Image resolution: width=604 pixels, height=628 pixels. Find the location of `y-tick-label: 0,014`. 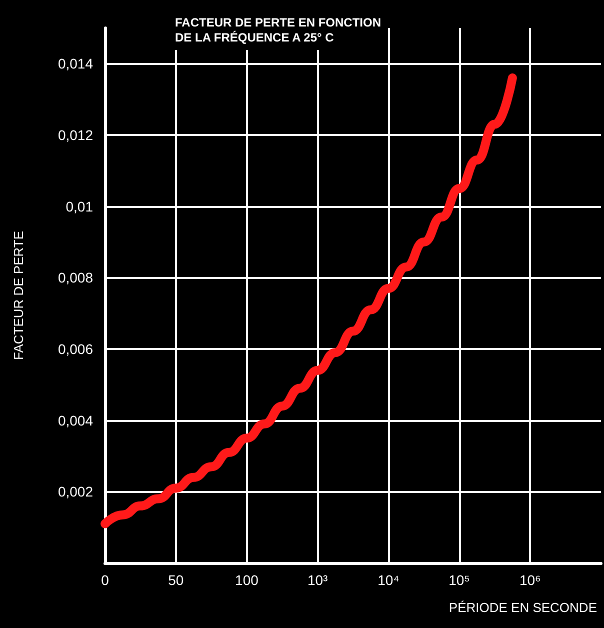

y-tick-label: 0,014 is located at coordinates (76, 64).